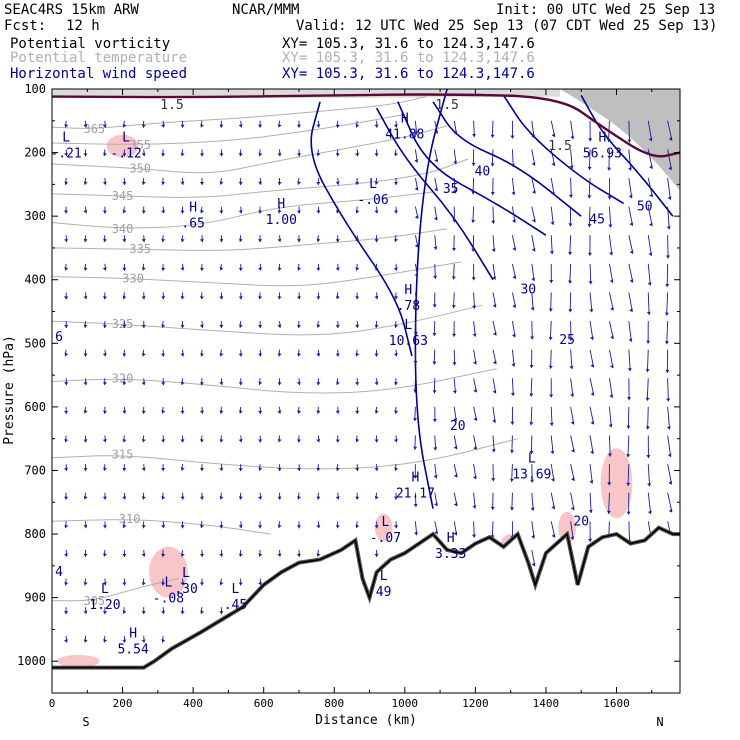 This screenshot has height=740, width=740. Describe the element at coordinates (385, 538) in the screenshot. I see `extremum-value: -.07` at that location.